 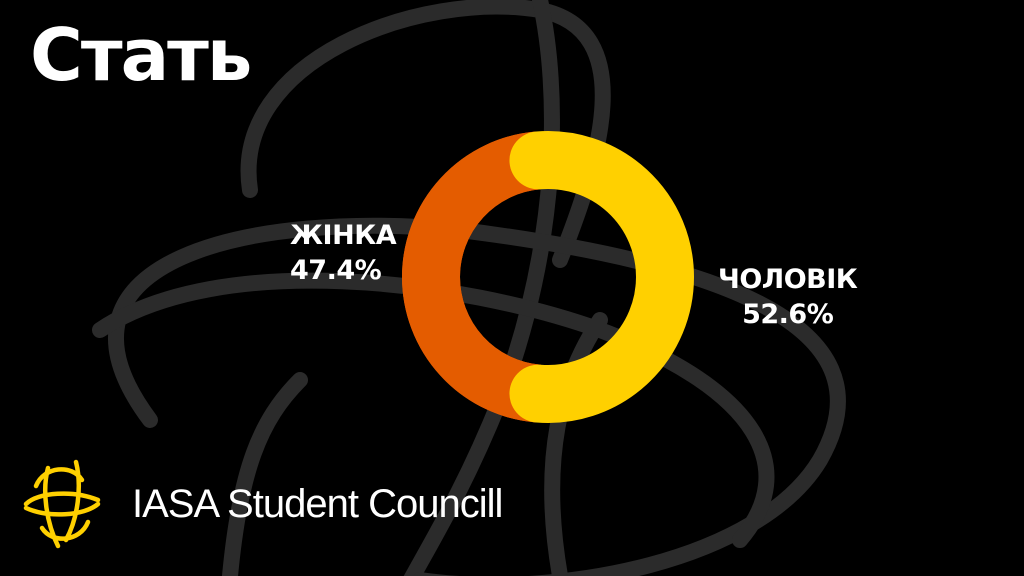 What do you see at coordinates (317, 503) in the screenshot?
I see `brand-name: IASA Student Councill` at bounding box center [317, 503].